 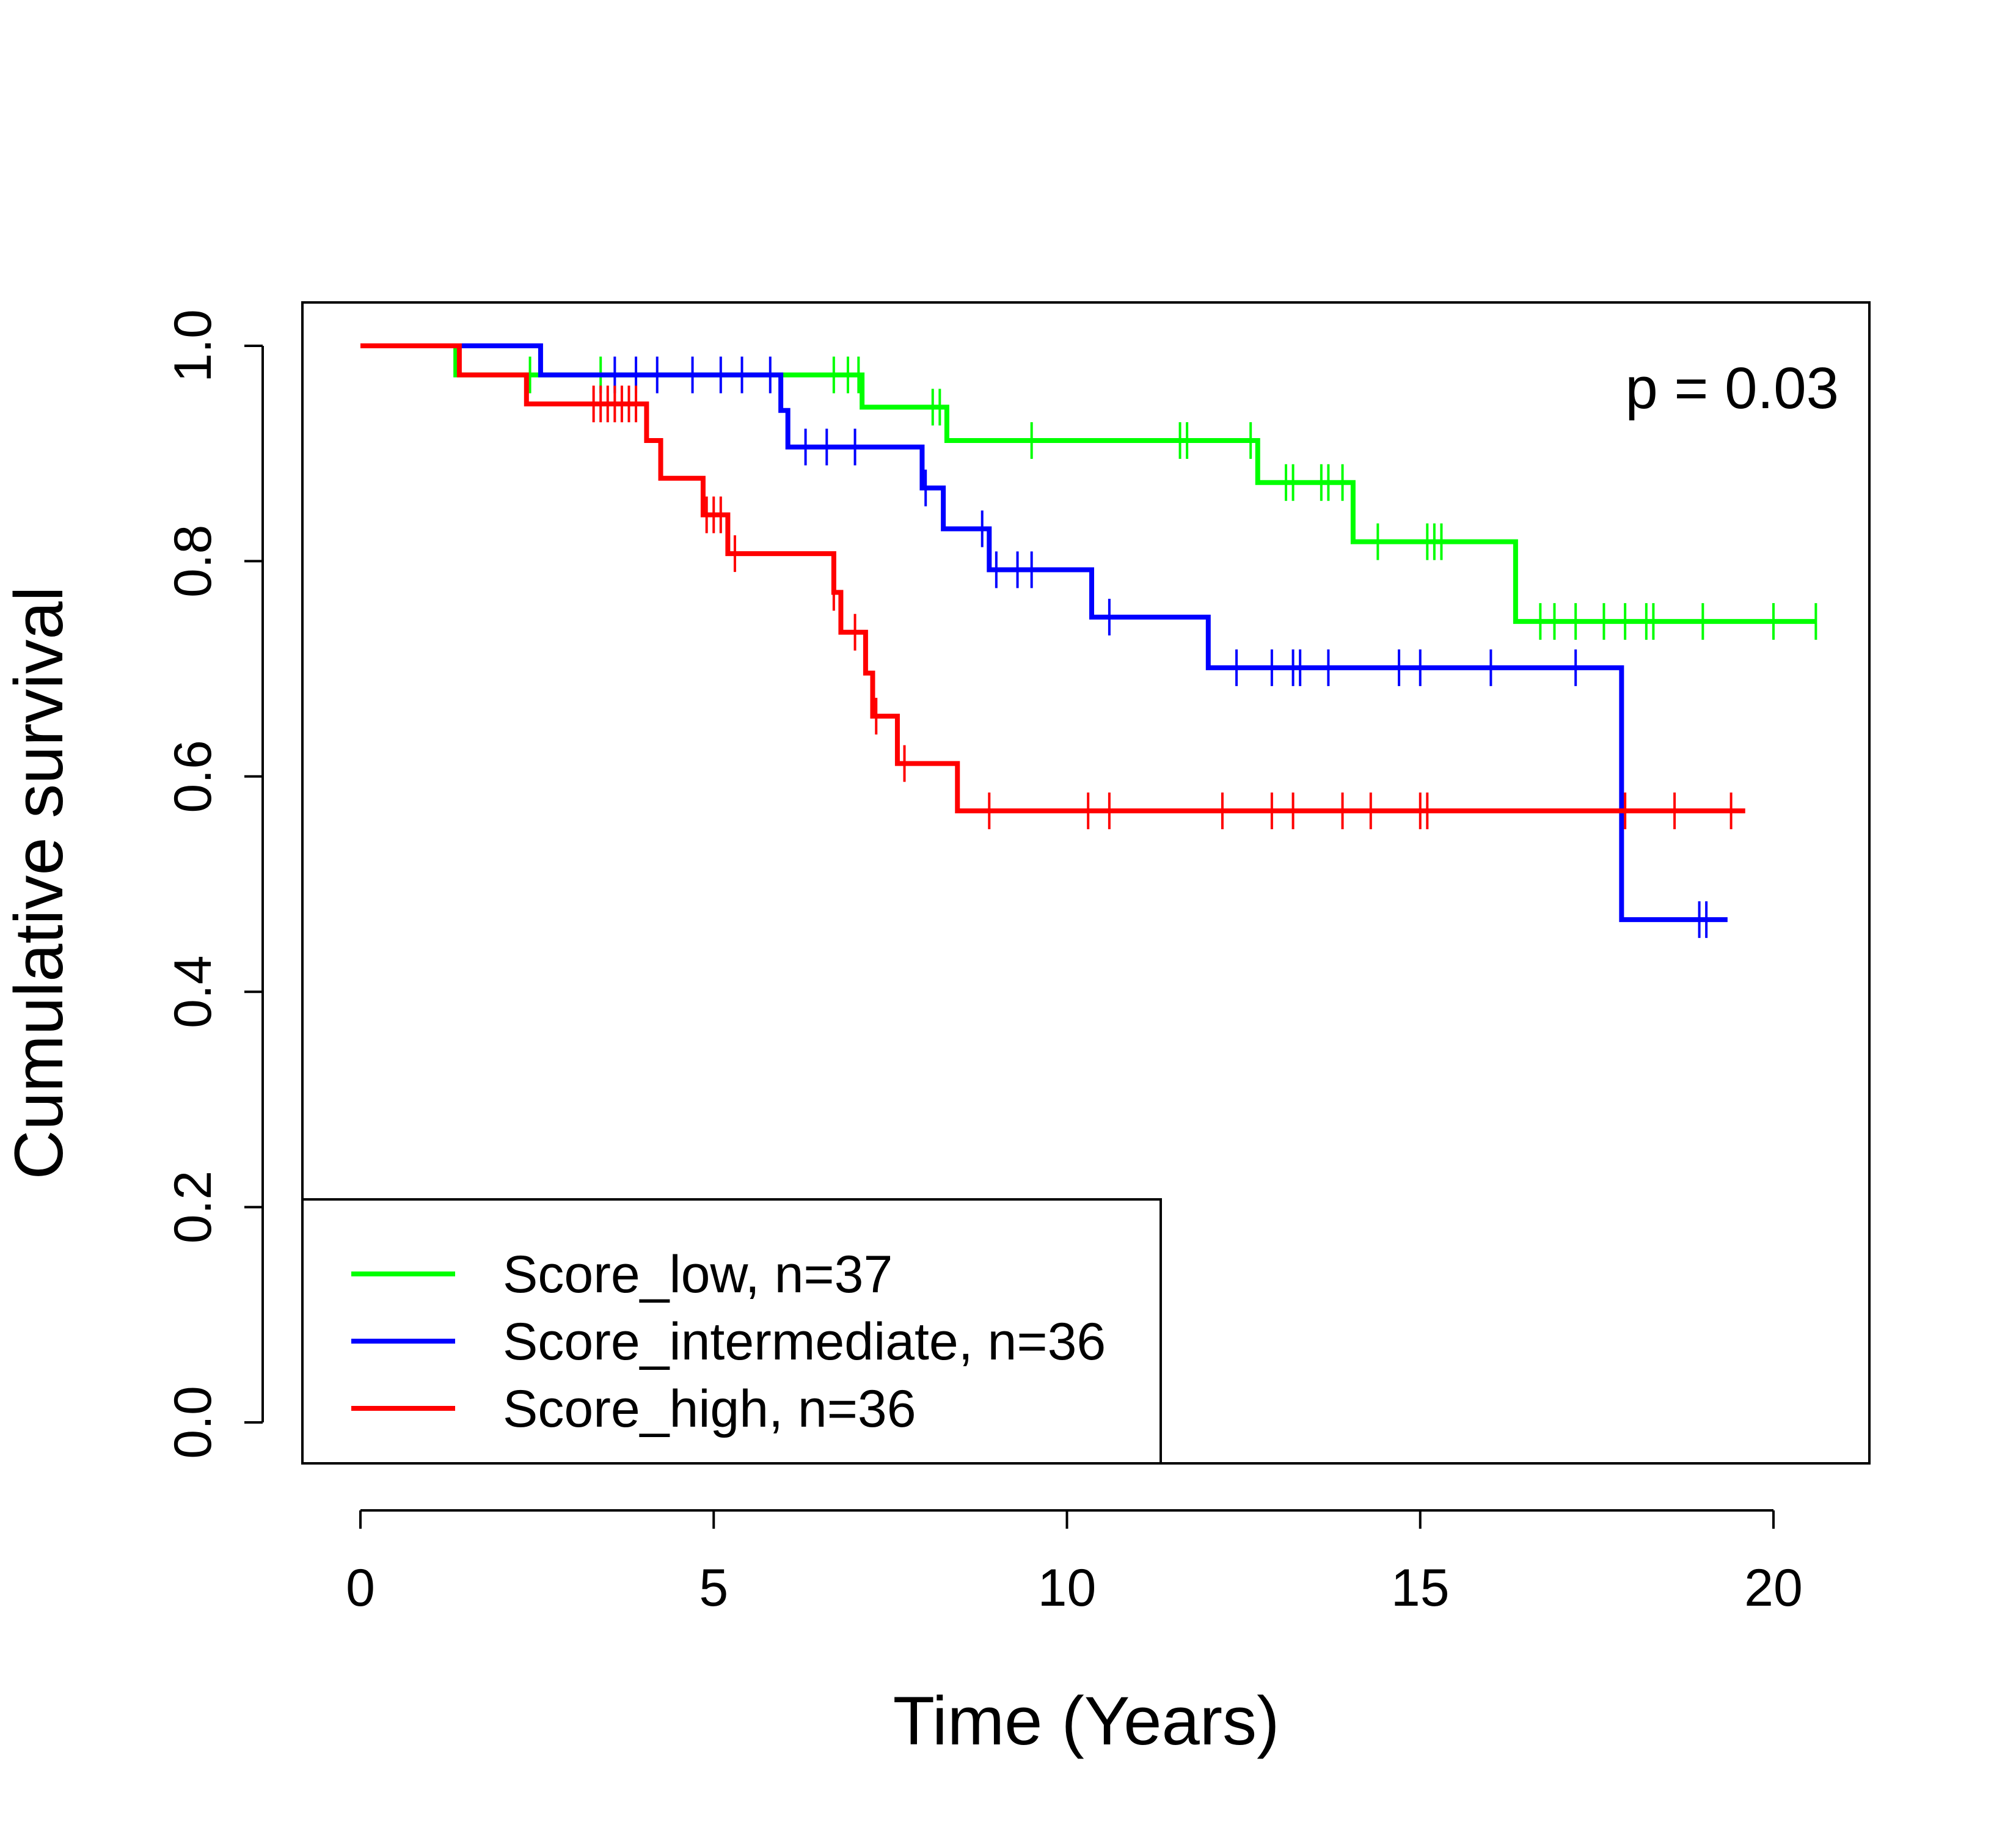 I want to click on legend-box, so click(x=731, y=1331).